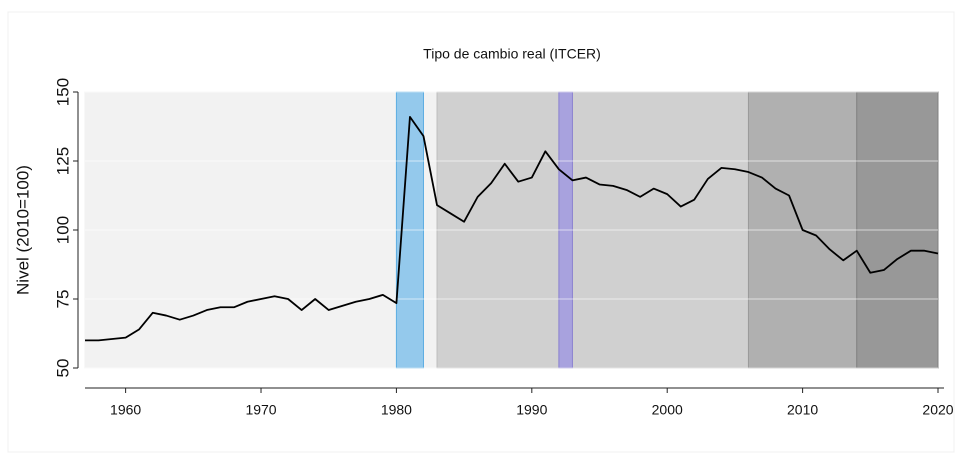 This screenshot has width=956, height=456. What do you see at coordinates (62, 368) in the screenshot?
I see `y-tick-label: 50` at bounding box center [62, 368].